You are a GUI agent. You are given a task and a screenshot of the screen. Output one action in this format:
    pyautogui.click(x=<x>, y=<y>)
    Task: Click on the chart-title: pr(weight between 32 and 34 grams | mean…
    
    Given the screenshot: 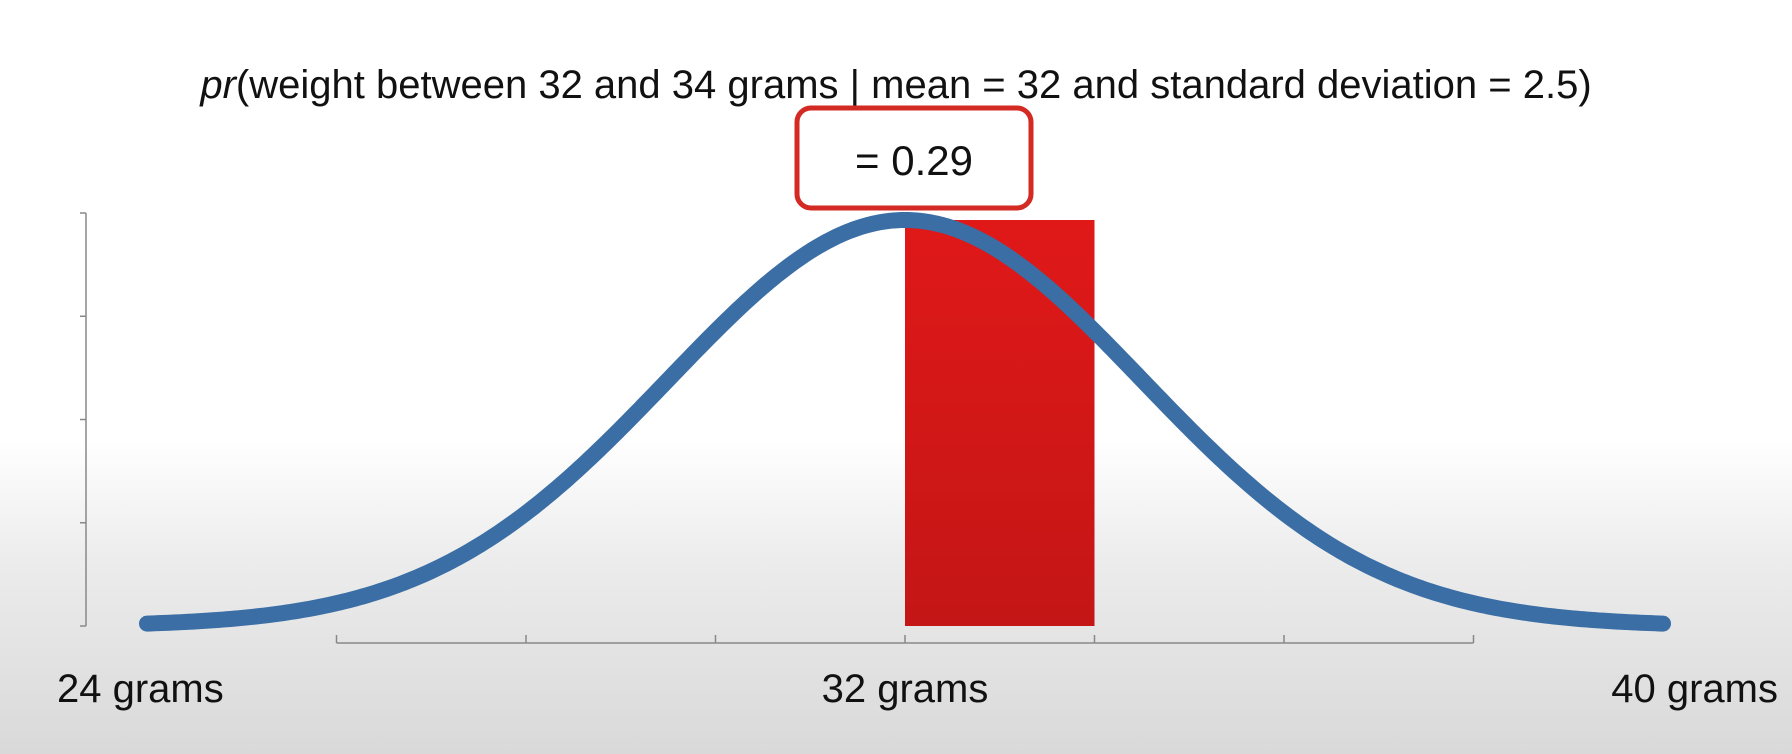 What is the action you would take?
    pyautogui.click(x=895, y=85)
    